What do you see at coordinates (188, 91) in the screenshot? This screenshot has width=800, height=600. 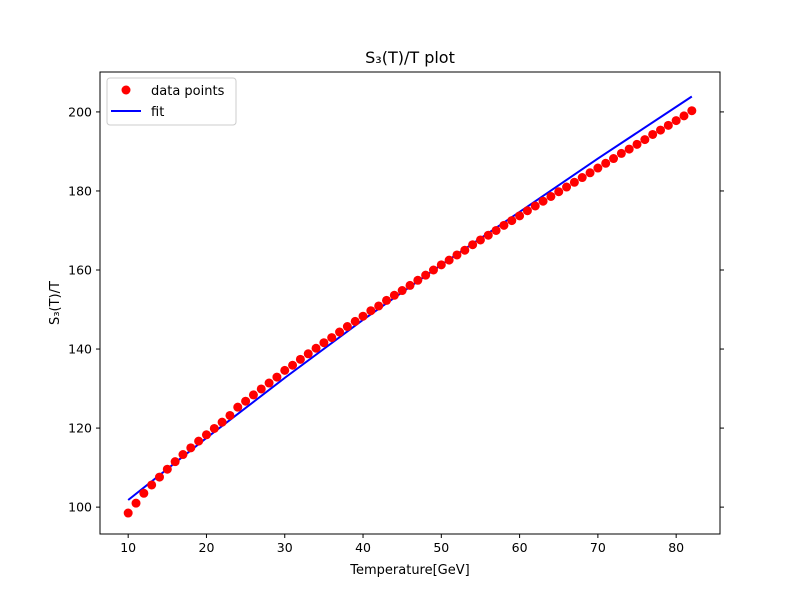 I see `legend-label-data-points: data points` at bounding box center [188, 91].